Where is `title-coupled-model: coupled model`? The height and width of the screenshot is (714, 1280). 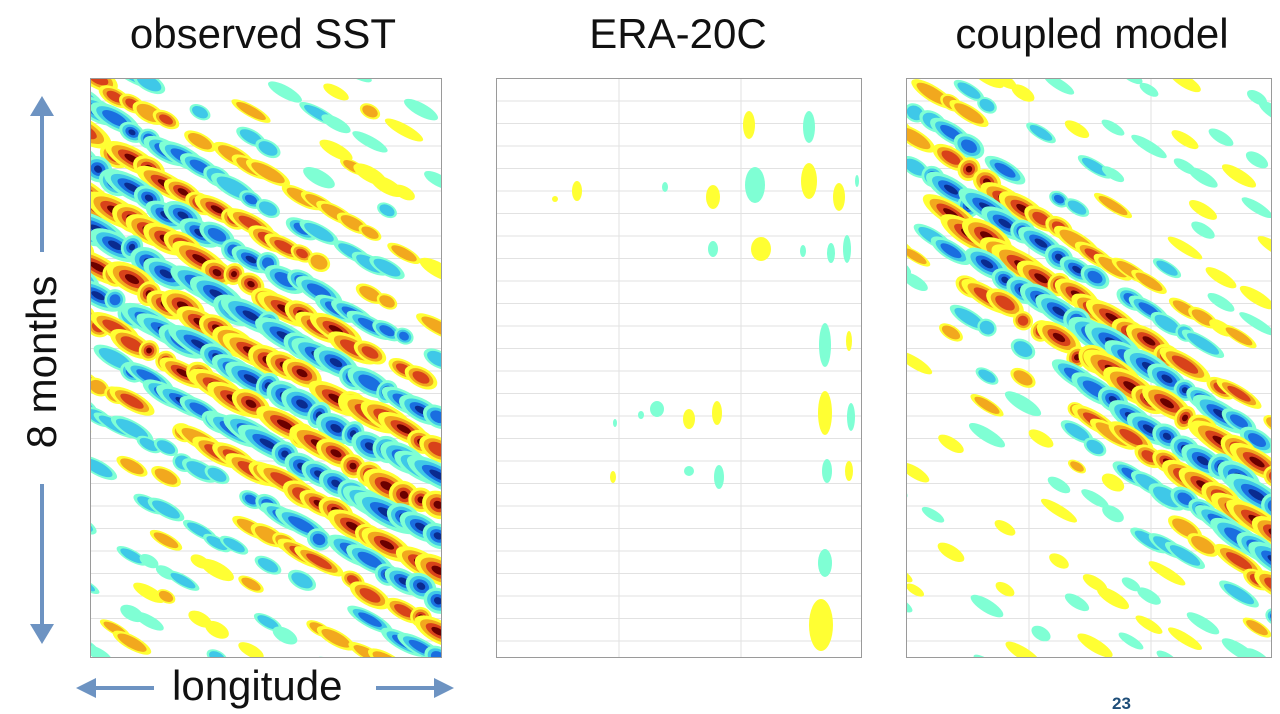 title-coupled-model: coupled model is located at coordinates (1092, 34).